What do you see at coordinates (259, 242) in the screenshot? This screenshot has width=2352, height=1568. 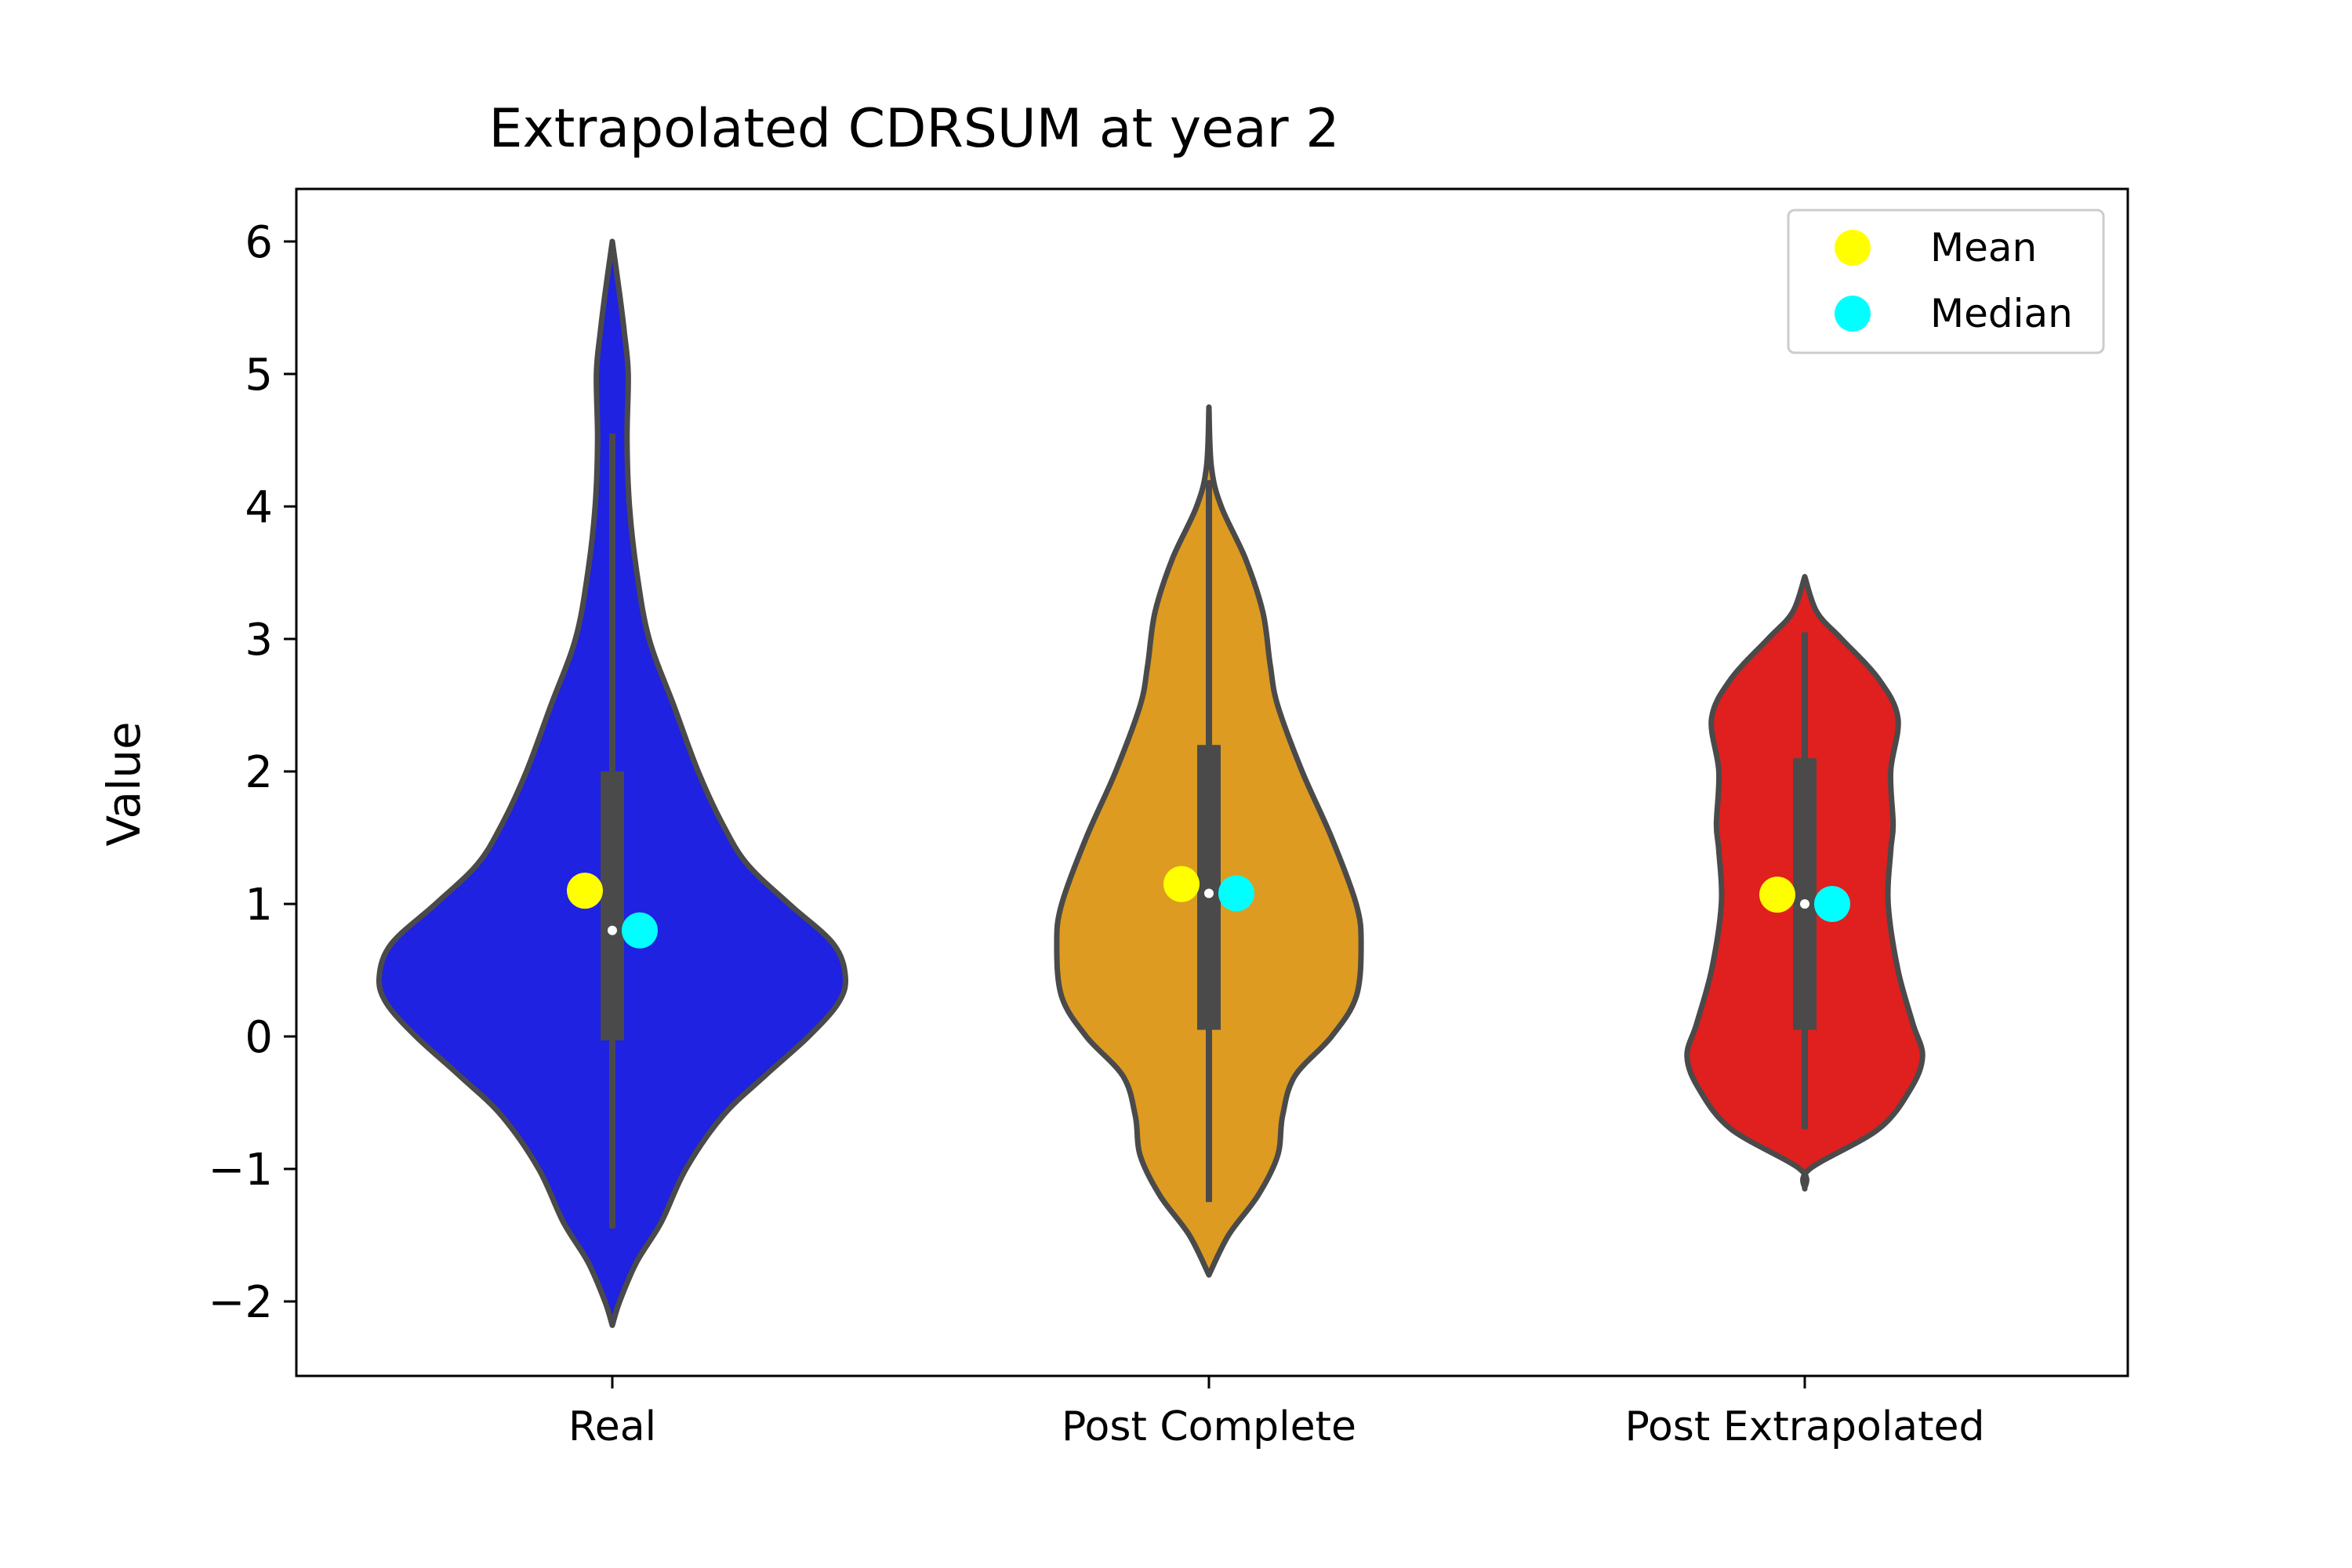 I see `y-tick-label: 6` at bounding box center [259, 242].